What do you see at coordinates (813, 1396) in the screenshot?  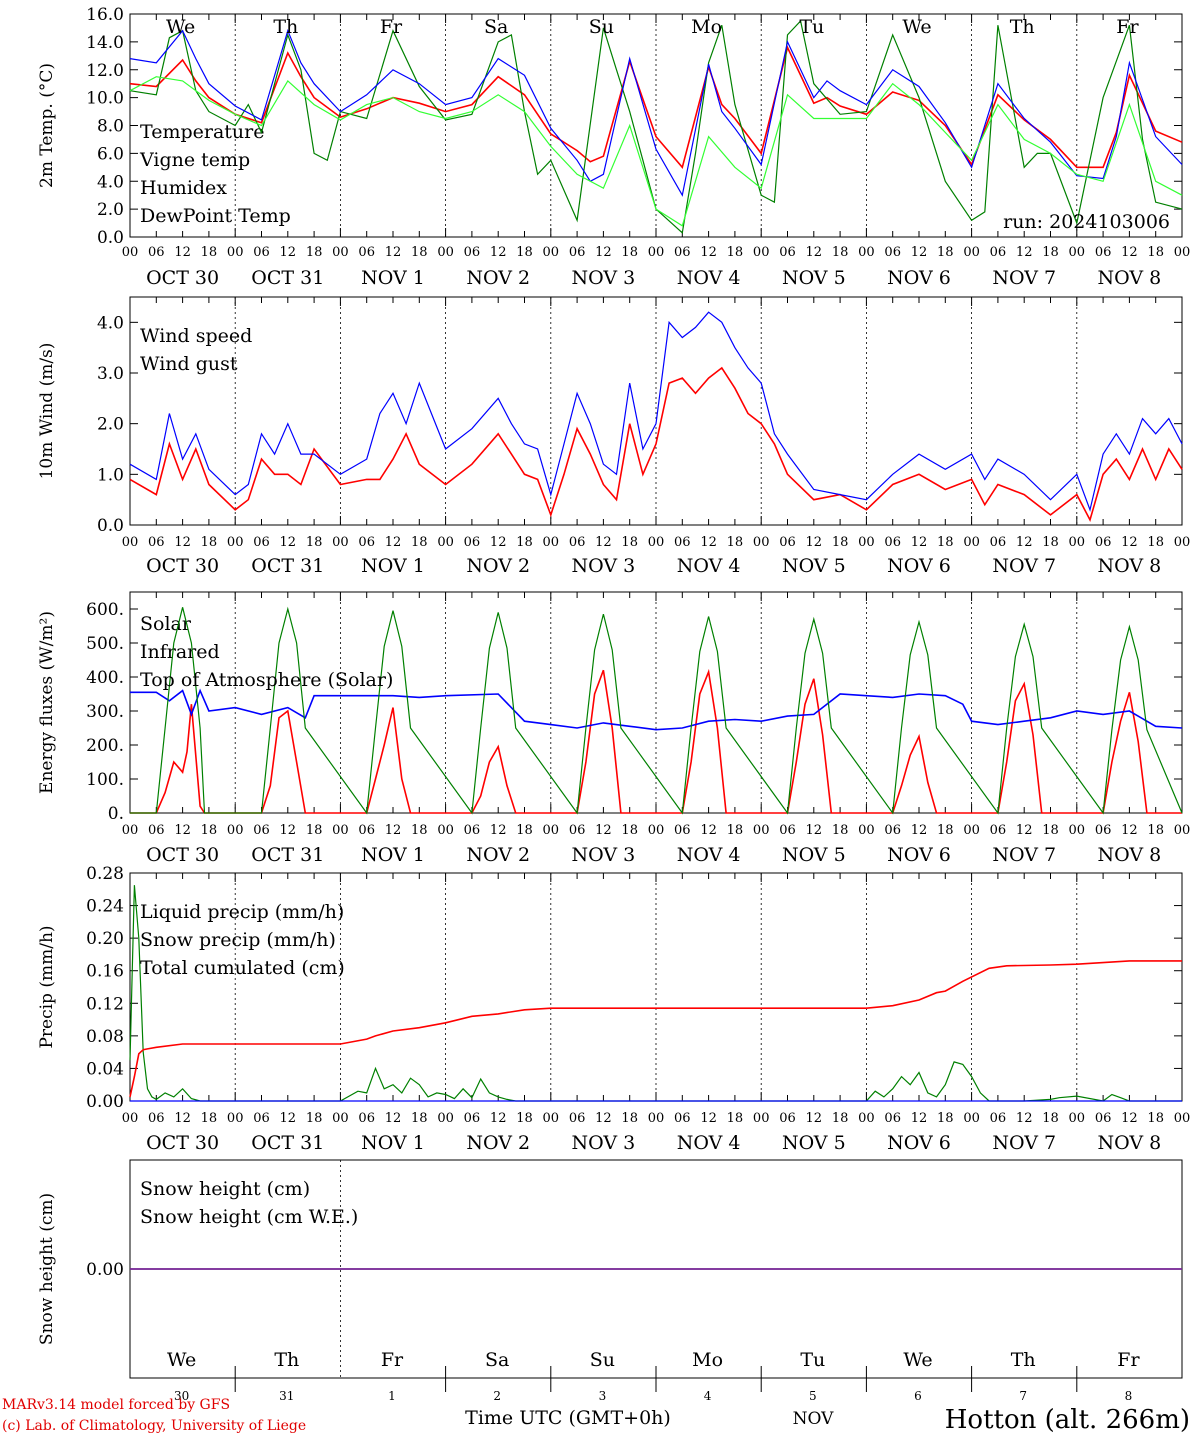 I see `day-number-label: 5` at bounding box center [813, 1396].